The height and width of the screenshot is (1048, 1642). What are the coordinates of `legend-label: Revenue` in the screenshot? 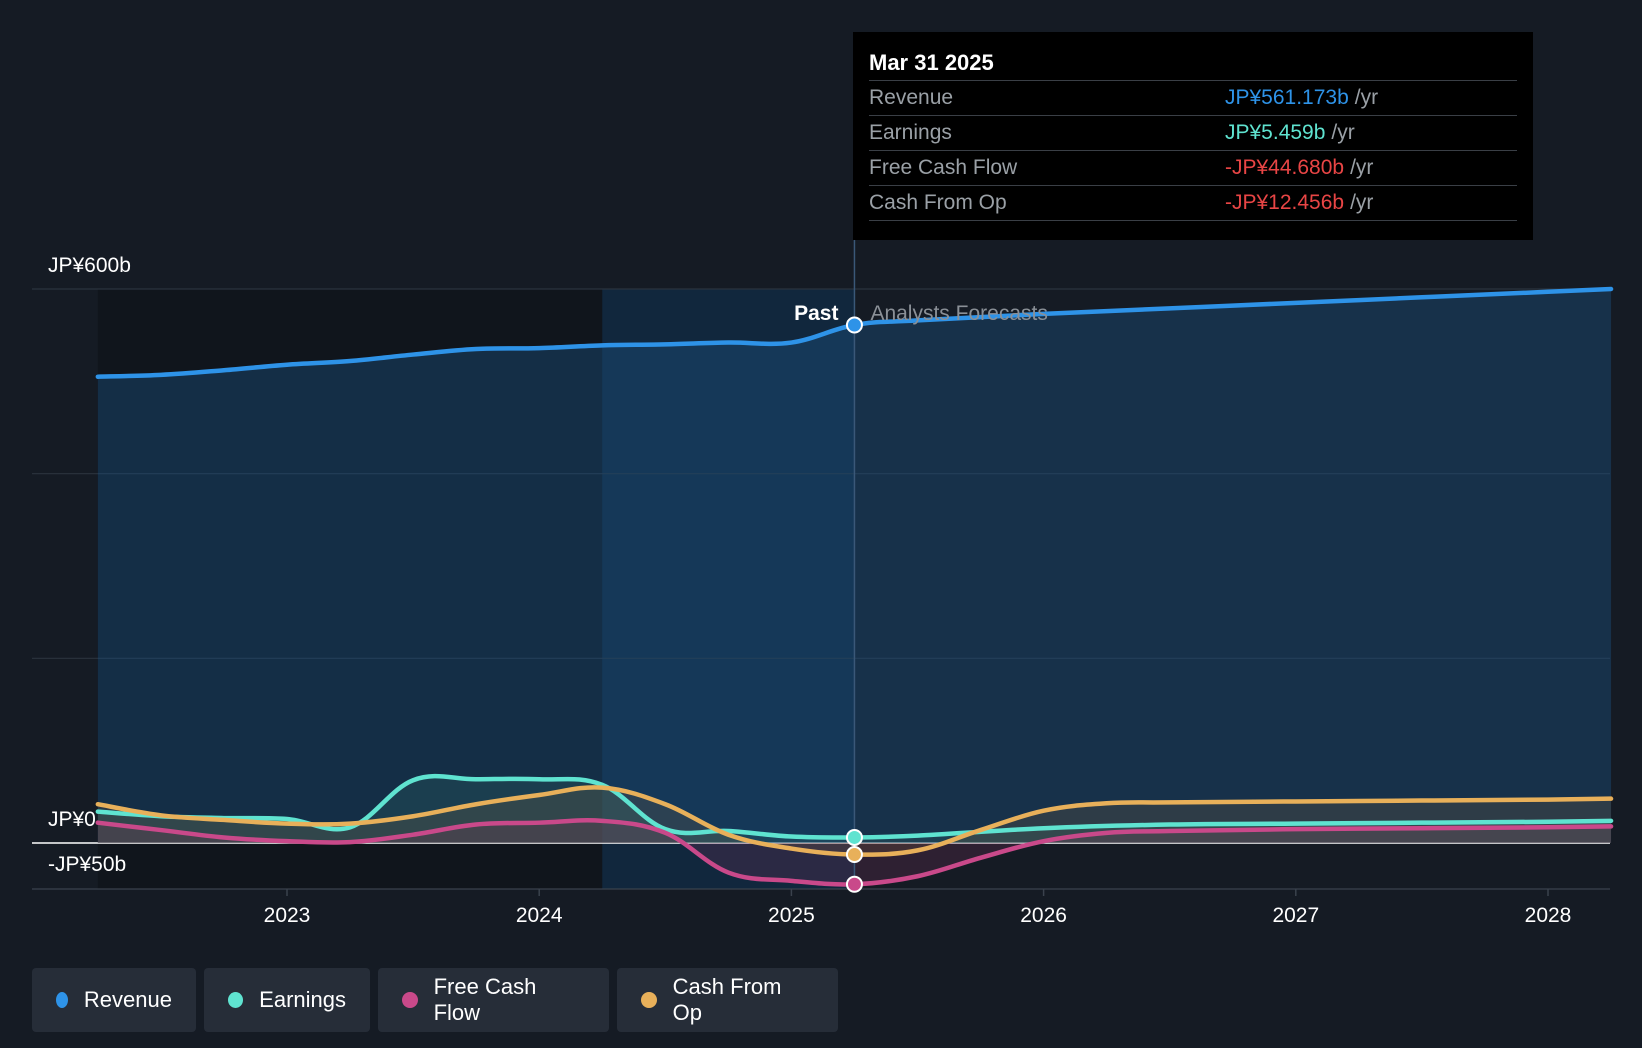 It's located at (127, 999).